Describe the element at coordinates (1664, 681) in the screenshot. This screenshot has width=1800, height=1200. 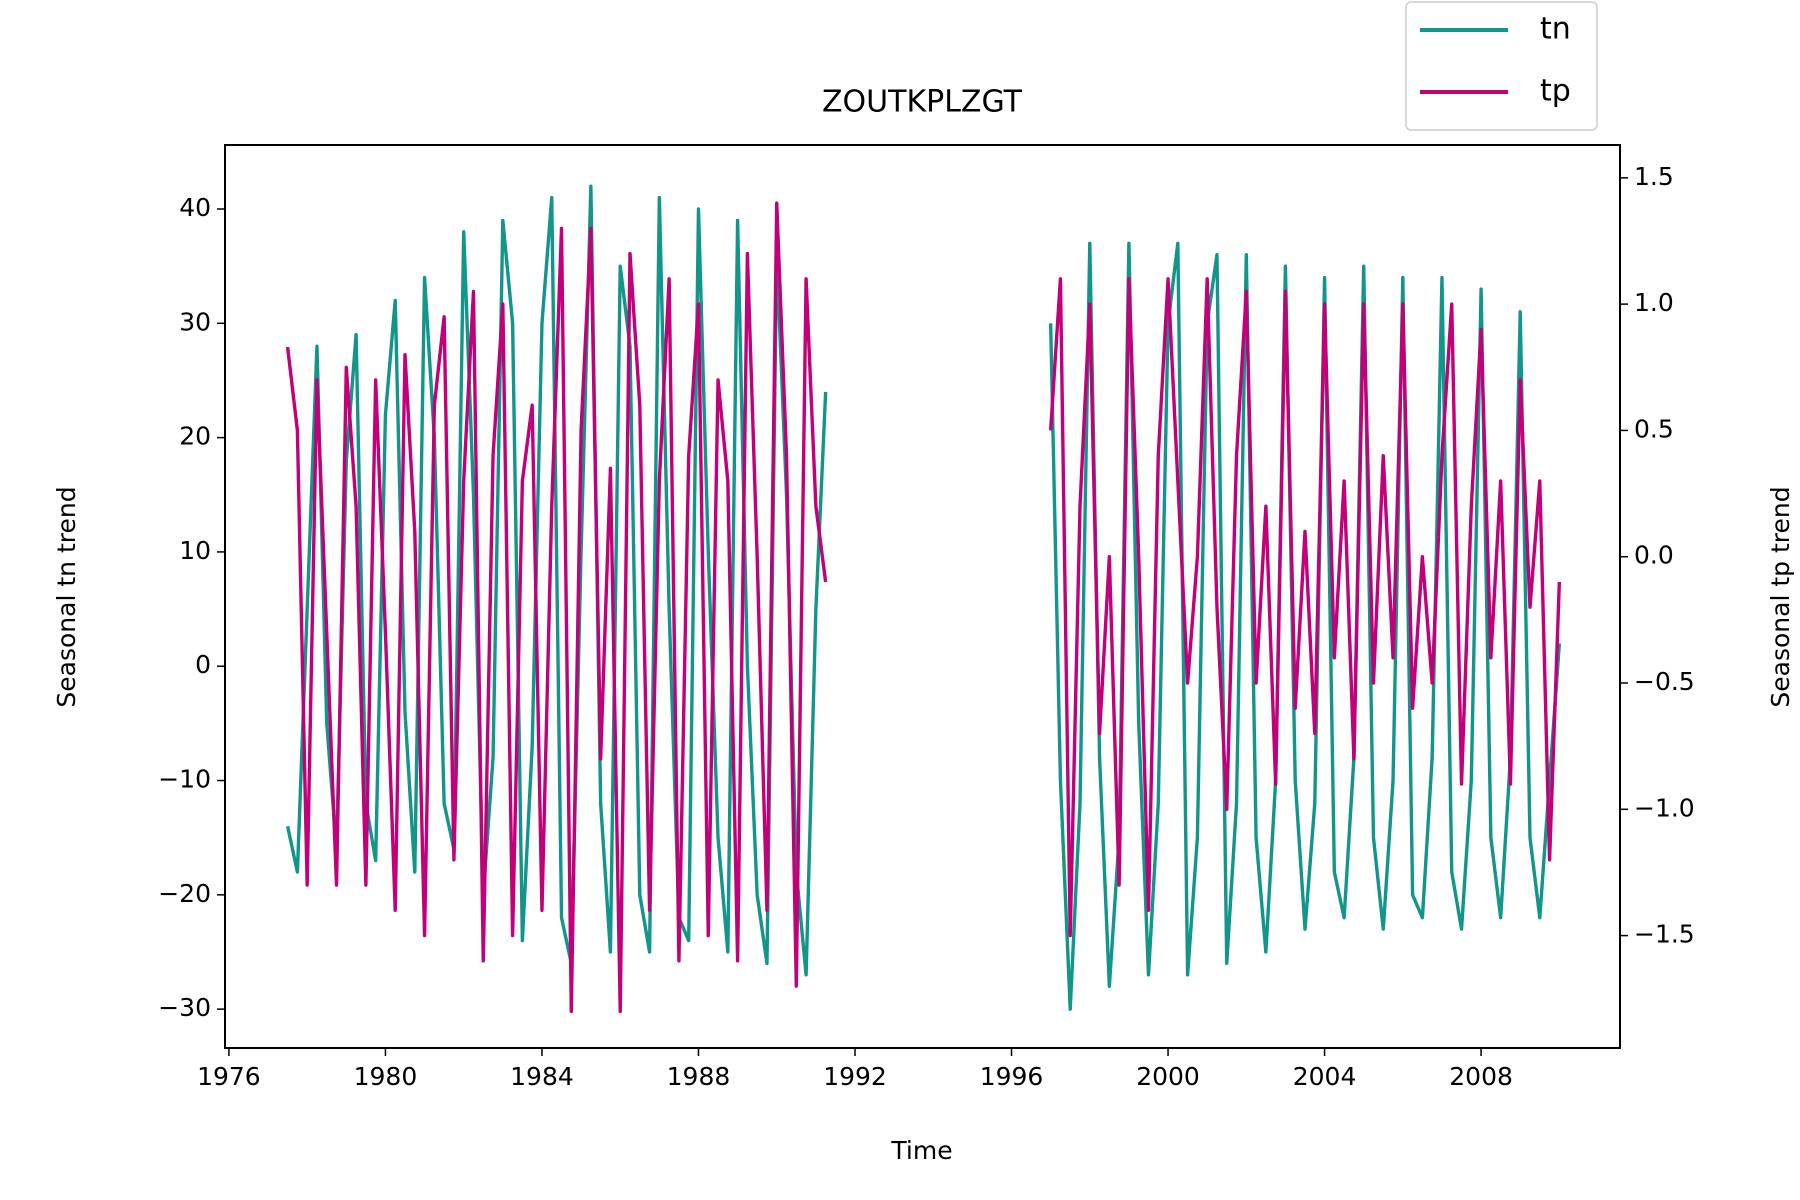
I see `y2-tick-label: −0.5` at that location.